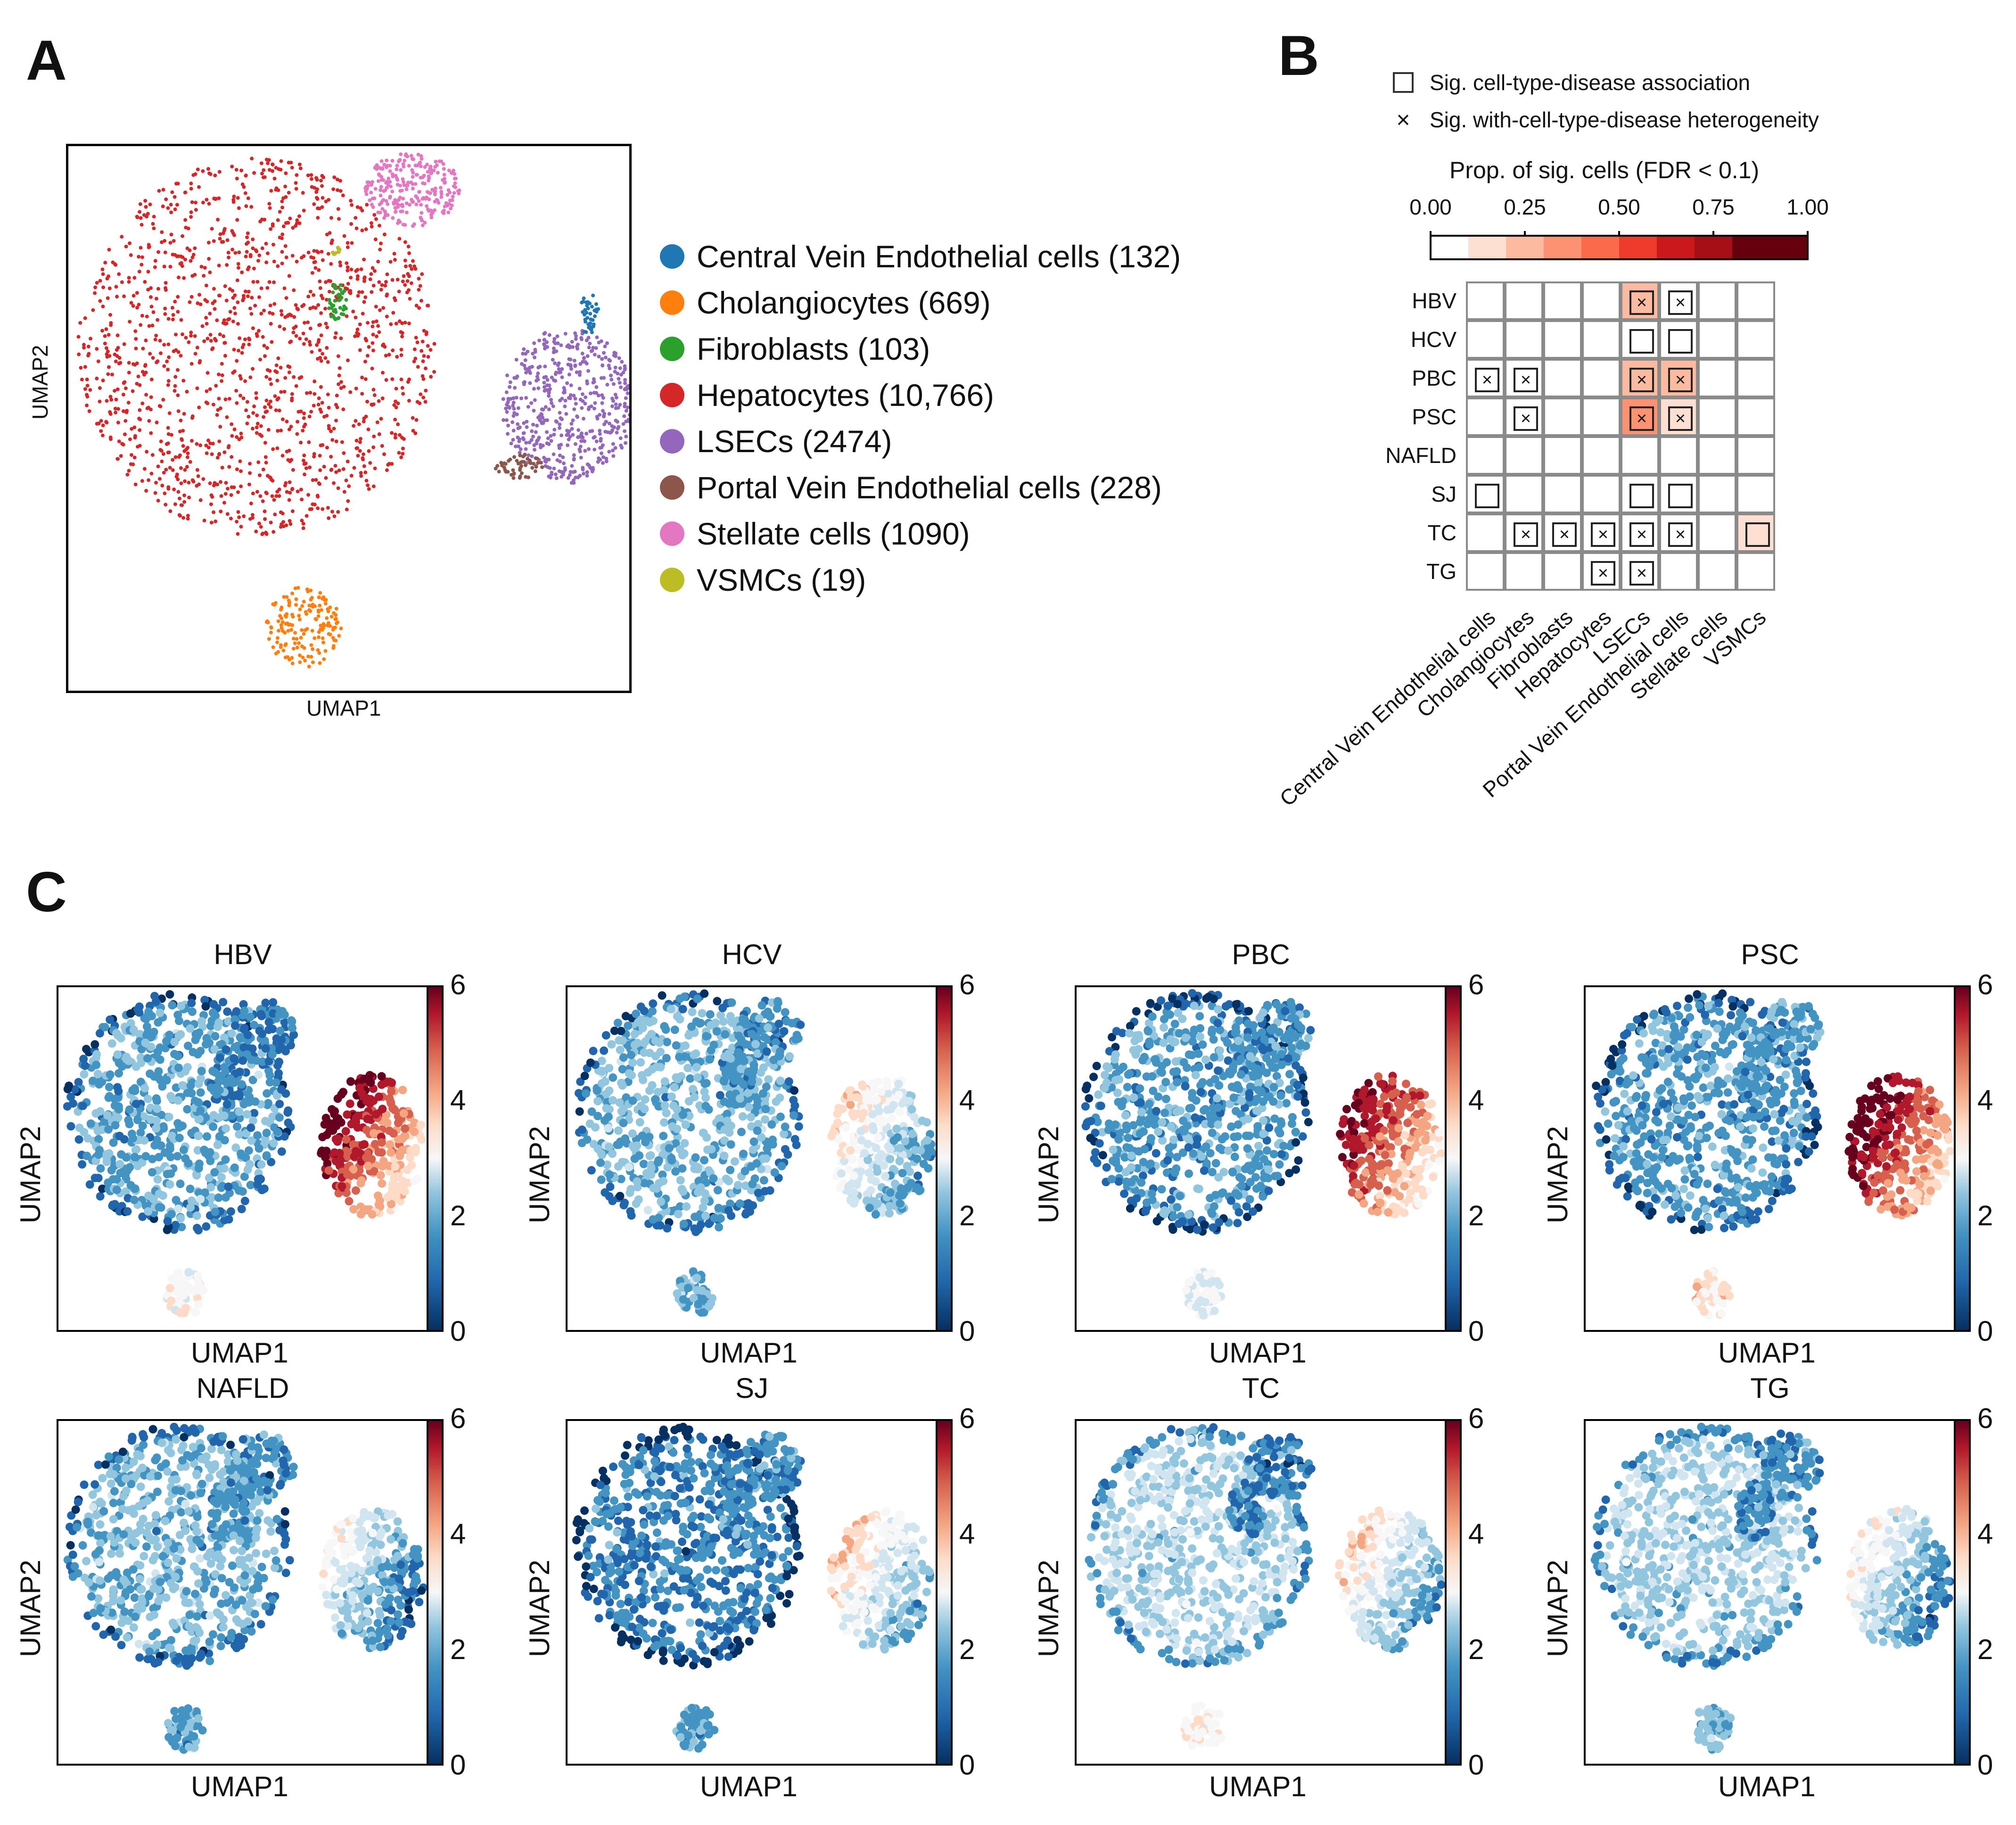  What do you see at coordinates (519, 466) in the screenshot?
I see `portal-vein-cluster` at bounding box center [519, 466].